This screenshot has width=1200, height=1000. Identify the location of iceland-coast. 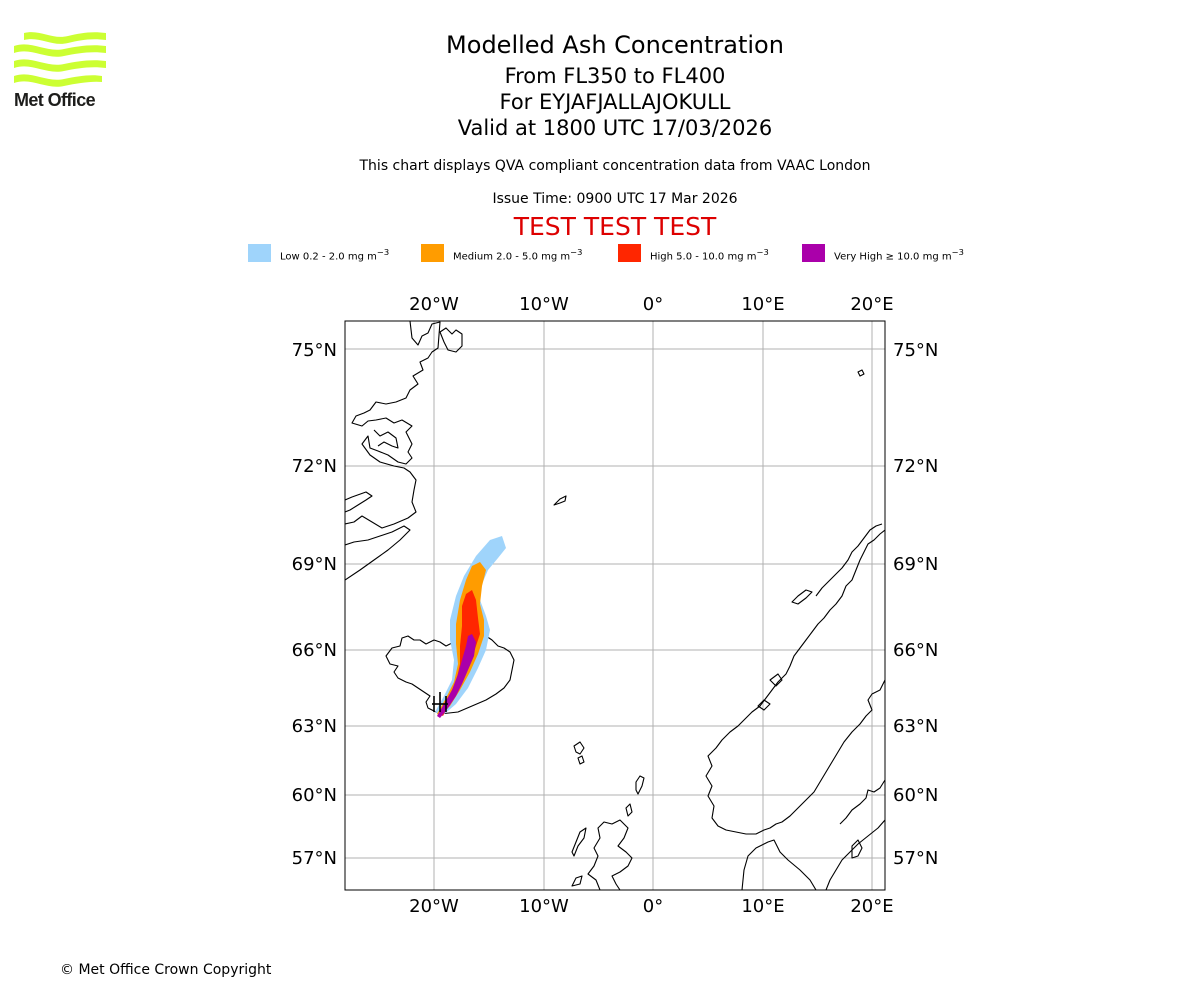
(450, 675).